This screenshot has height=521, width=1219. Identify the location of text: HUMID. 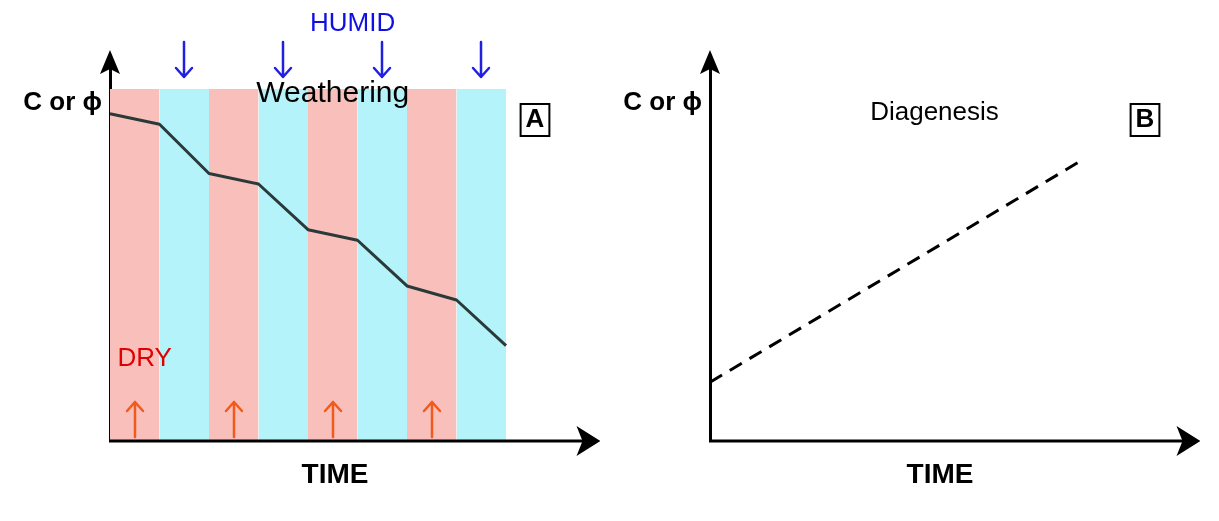
(352, 22).